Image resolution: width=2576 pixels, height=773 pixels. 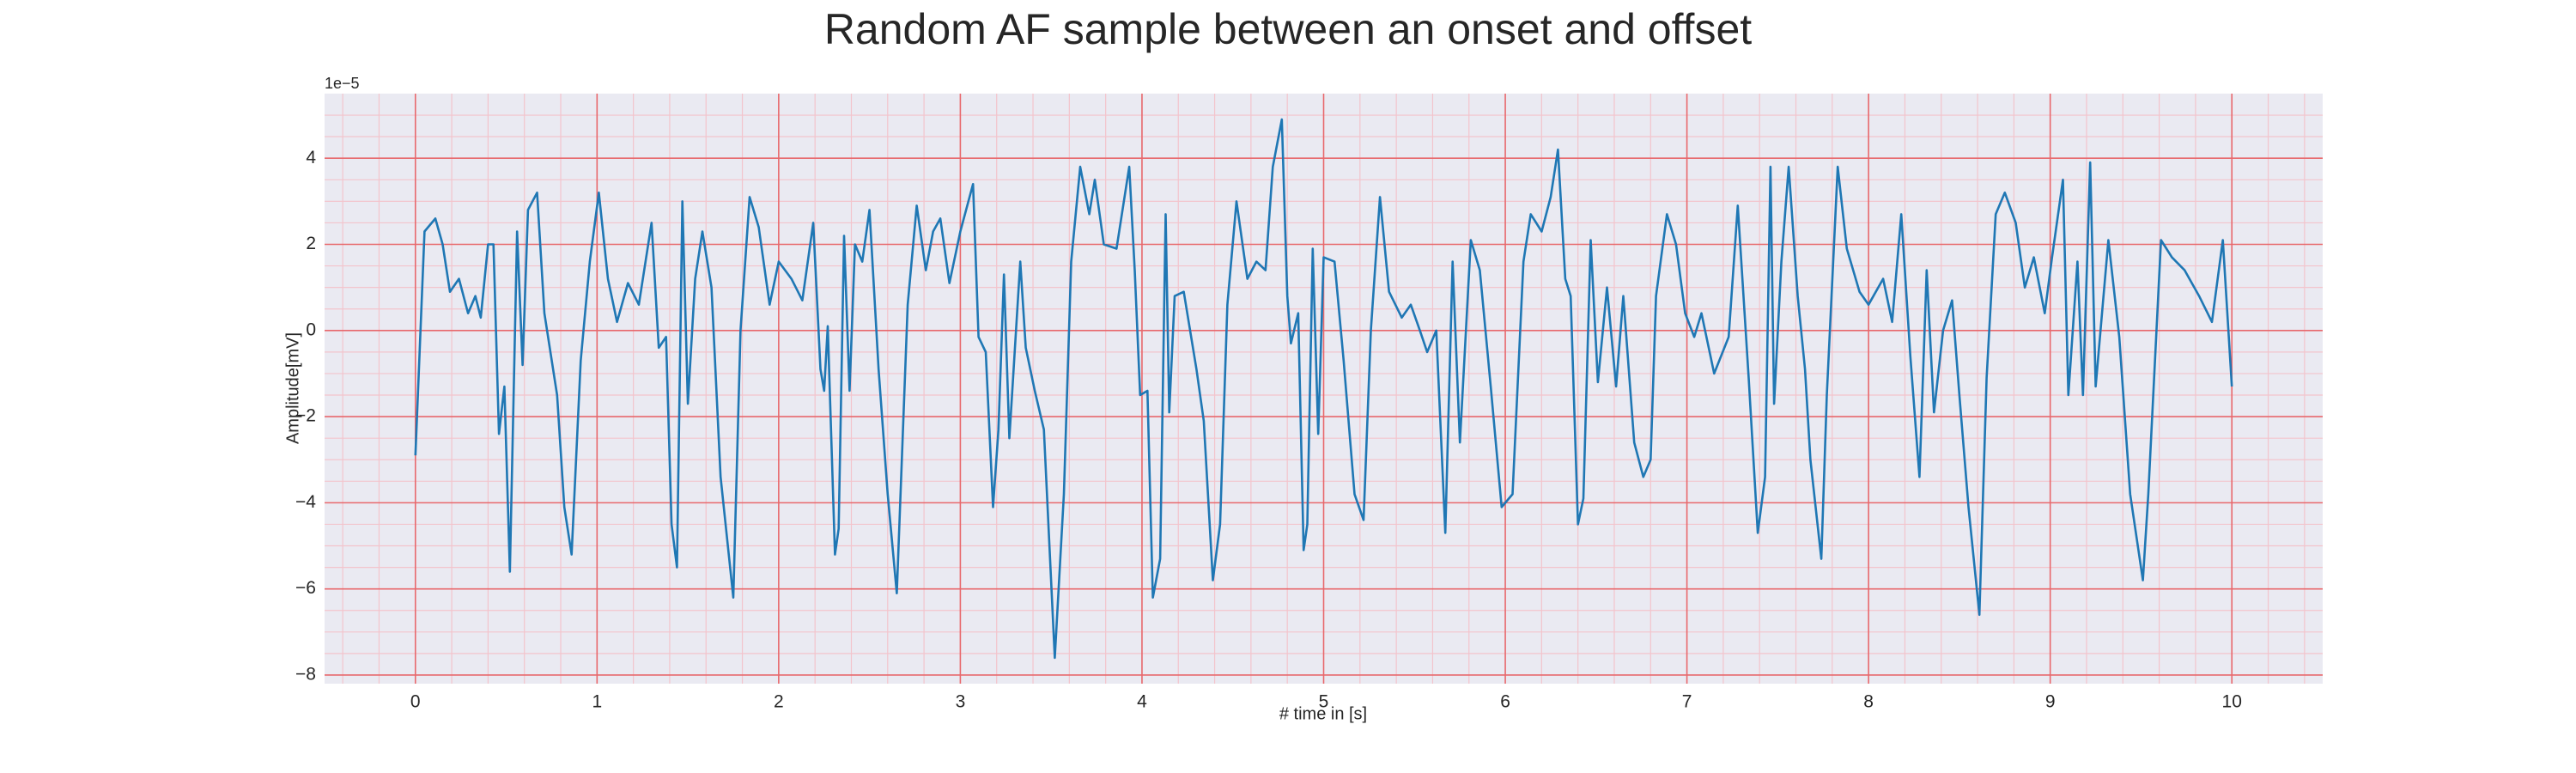 I want to click on x-tick-label: 6, so click(x=1505, y=702).